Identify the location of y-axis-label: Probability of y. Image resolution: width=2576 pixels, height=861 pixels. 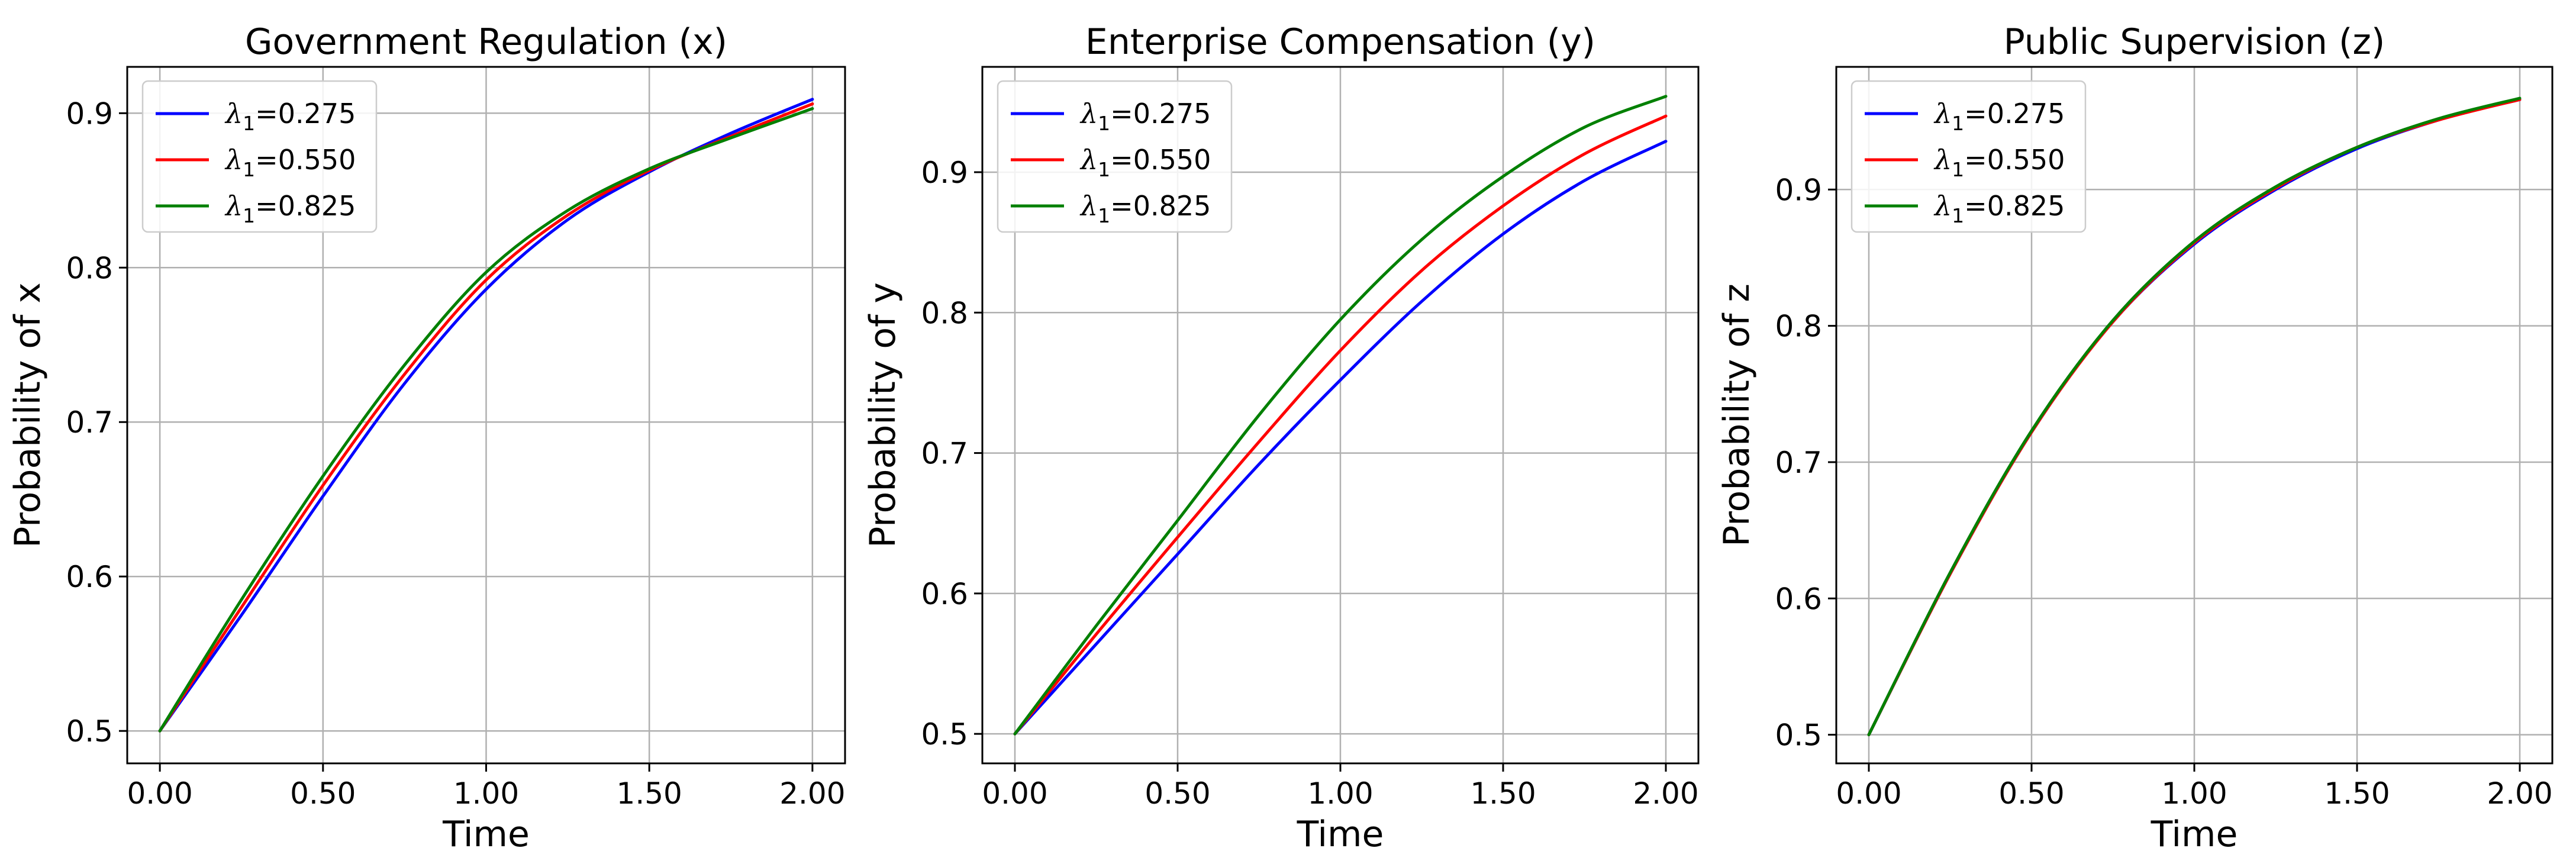
(883, 415).